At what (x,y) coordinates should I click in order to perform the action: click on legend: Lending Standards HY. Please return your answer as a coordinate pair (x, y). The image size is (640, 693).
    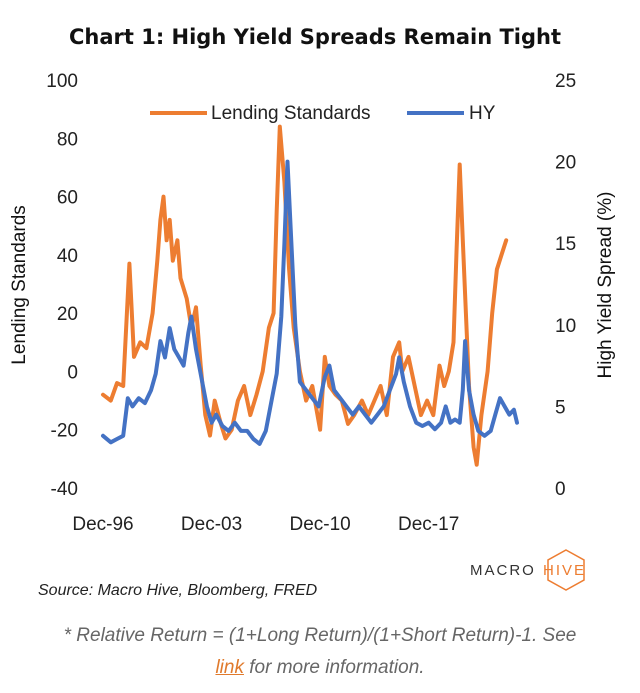
    Looking at the image, I should click on (323, 113).